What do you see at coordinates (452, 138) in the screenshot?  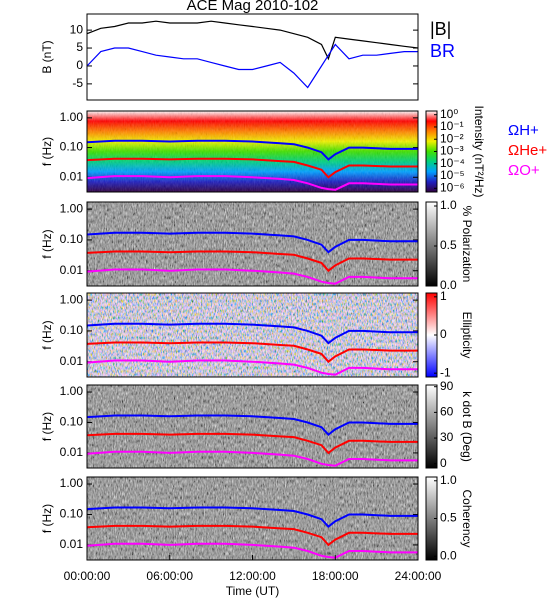 I see `colorbar-tick-label: 10⁻²` at bounding box center [452, 138].